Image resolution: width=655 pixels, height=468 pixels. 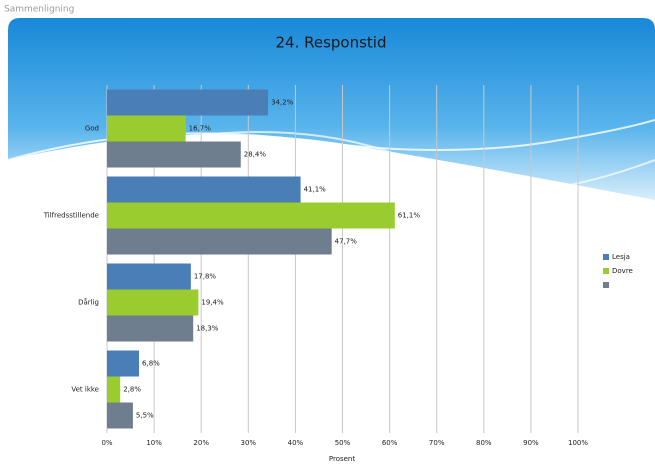 What do you see at coordinates (200, 129) in the screenshot?
I see `data-label: 16,7%` at bounding box center [200, 129].